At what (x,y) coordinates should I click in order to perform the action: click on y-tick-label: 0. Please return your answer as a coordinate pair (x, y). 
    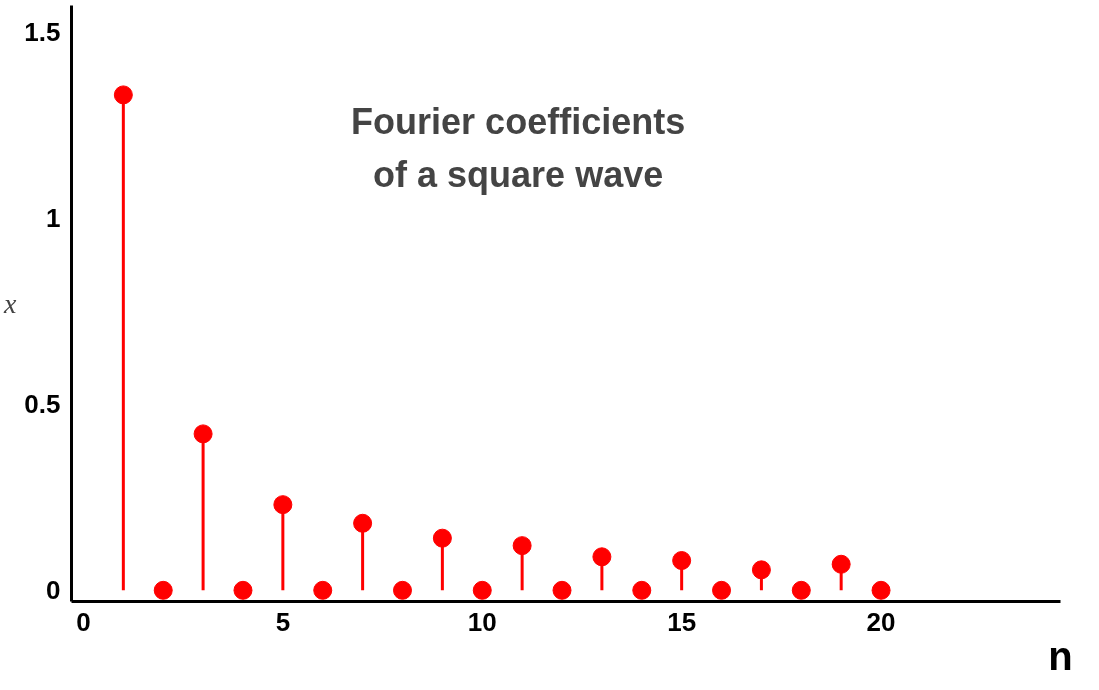
    Looking at the image, I should click on (53, 590).